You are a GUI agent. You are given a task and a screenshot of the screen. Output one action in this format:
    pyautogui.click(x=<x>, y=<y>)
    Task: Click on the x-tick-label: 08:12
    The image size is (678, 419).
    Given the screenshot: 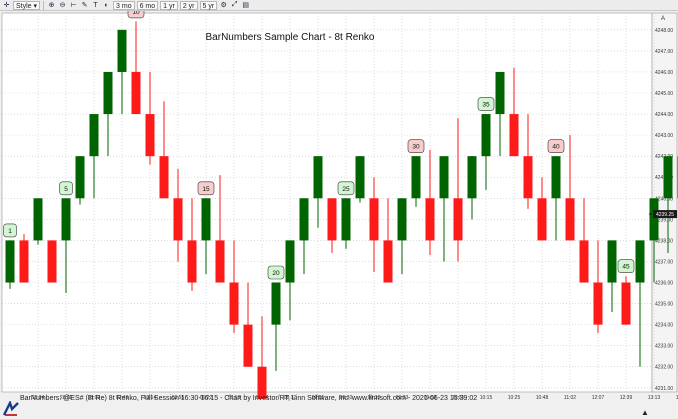 What is the action you would take?
    pyautogui.click(x=290, y=397)
    